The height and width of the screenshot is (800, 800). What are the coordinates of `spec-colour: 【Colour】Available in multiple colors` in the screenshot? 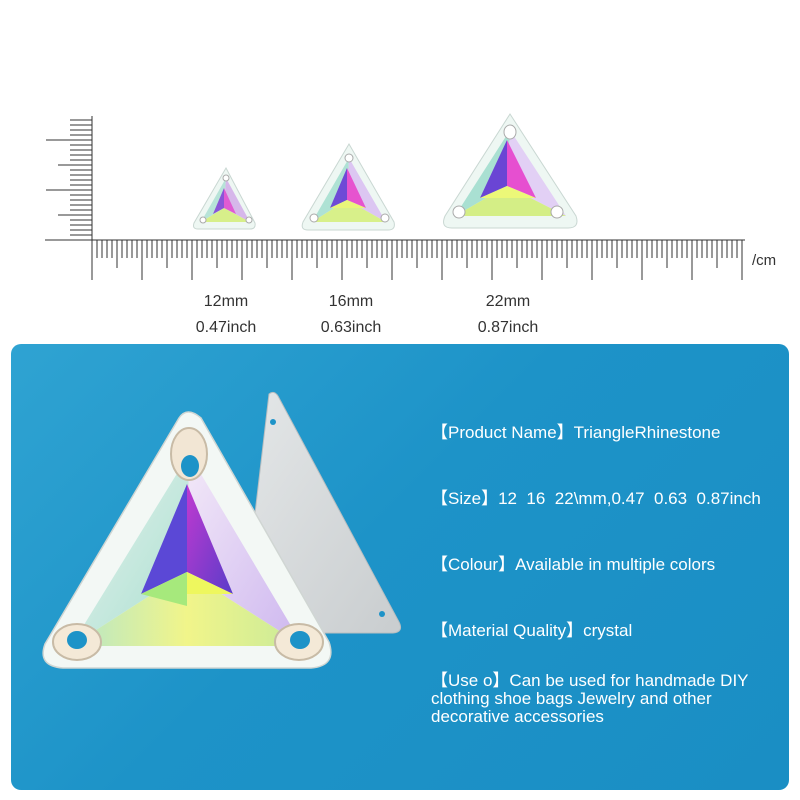 It's located at (606, 565).